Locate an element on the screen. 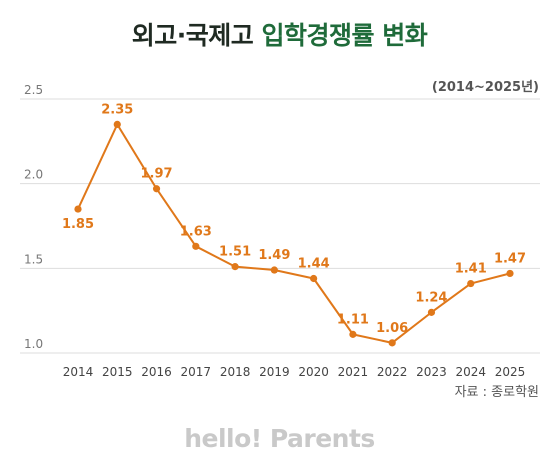 The height and width of the screenshot is (466, 559). y-tick-label: 2.5 is located at coordinates (33, 90).